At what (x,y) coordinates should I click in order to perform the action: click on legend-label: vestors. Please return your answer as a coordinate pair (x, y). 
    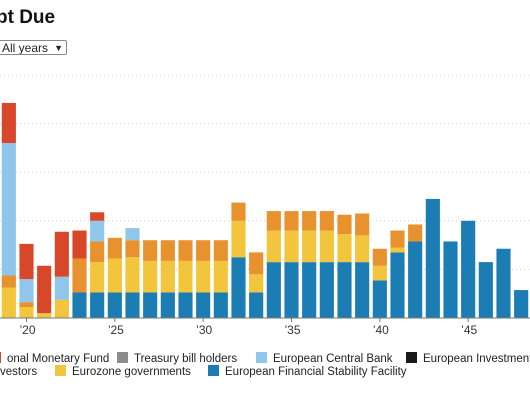
    Looking at the image, I should click on (19, 372).